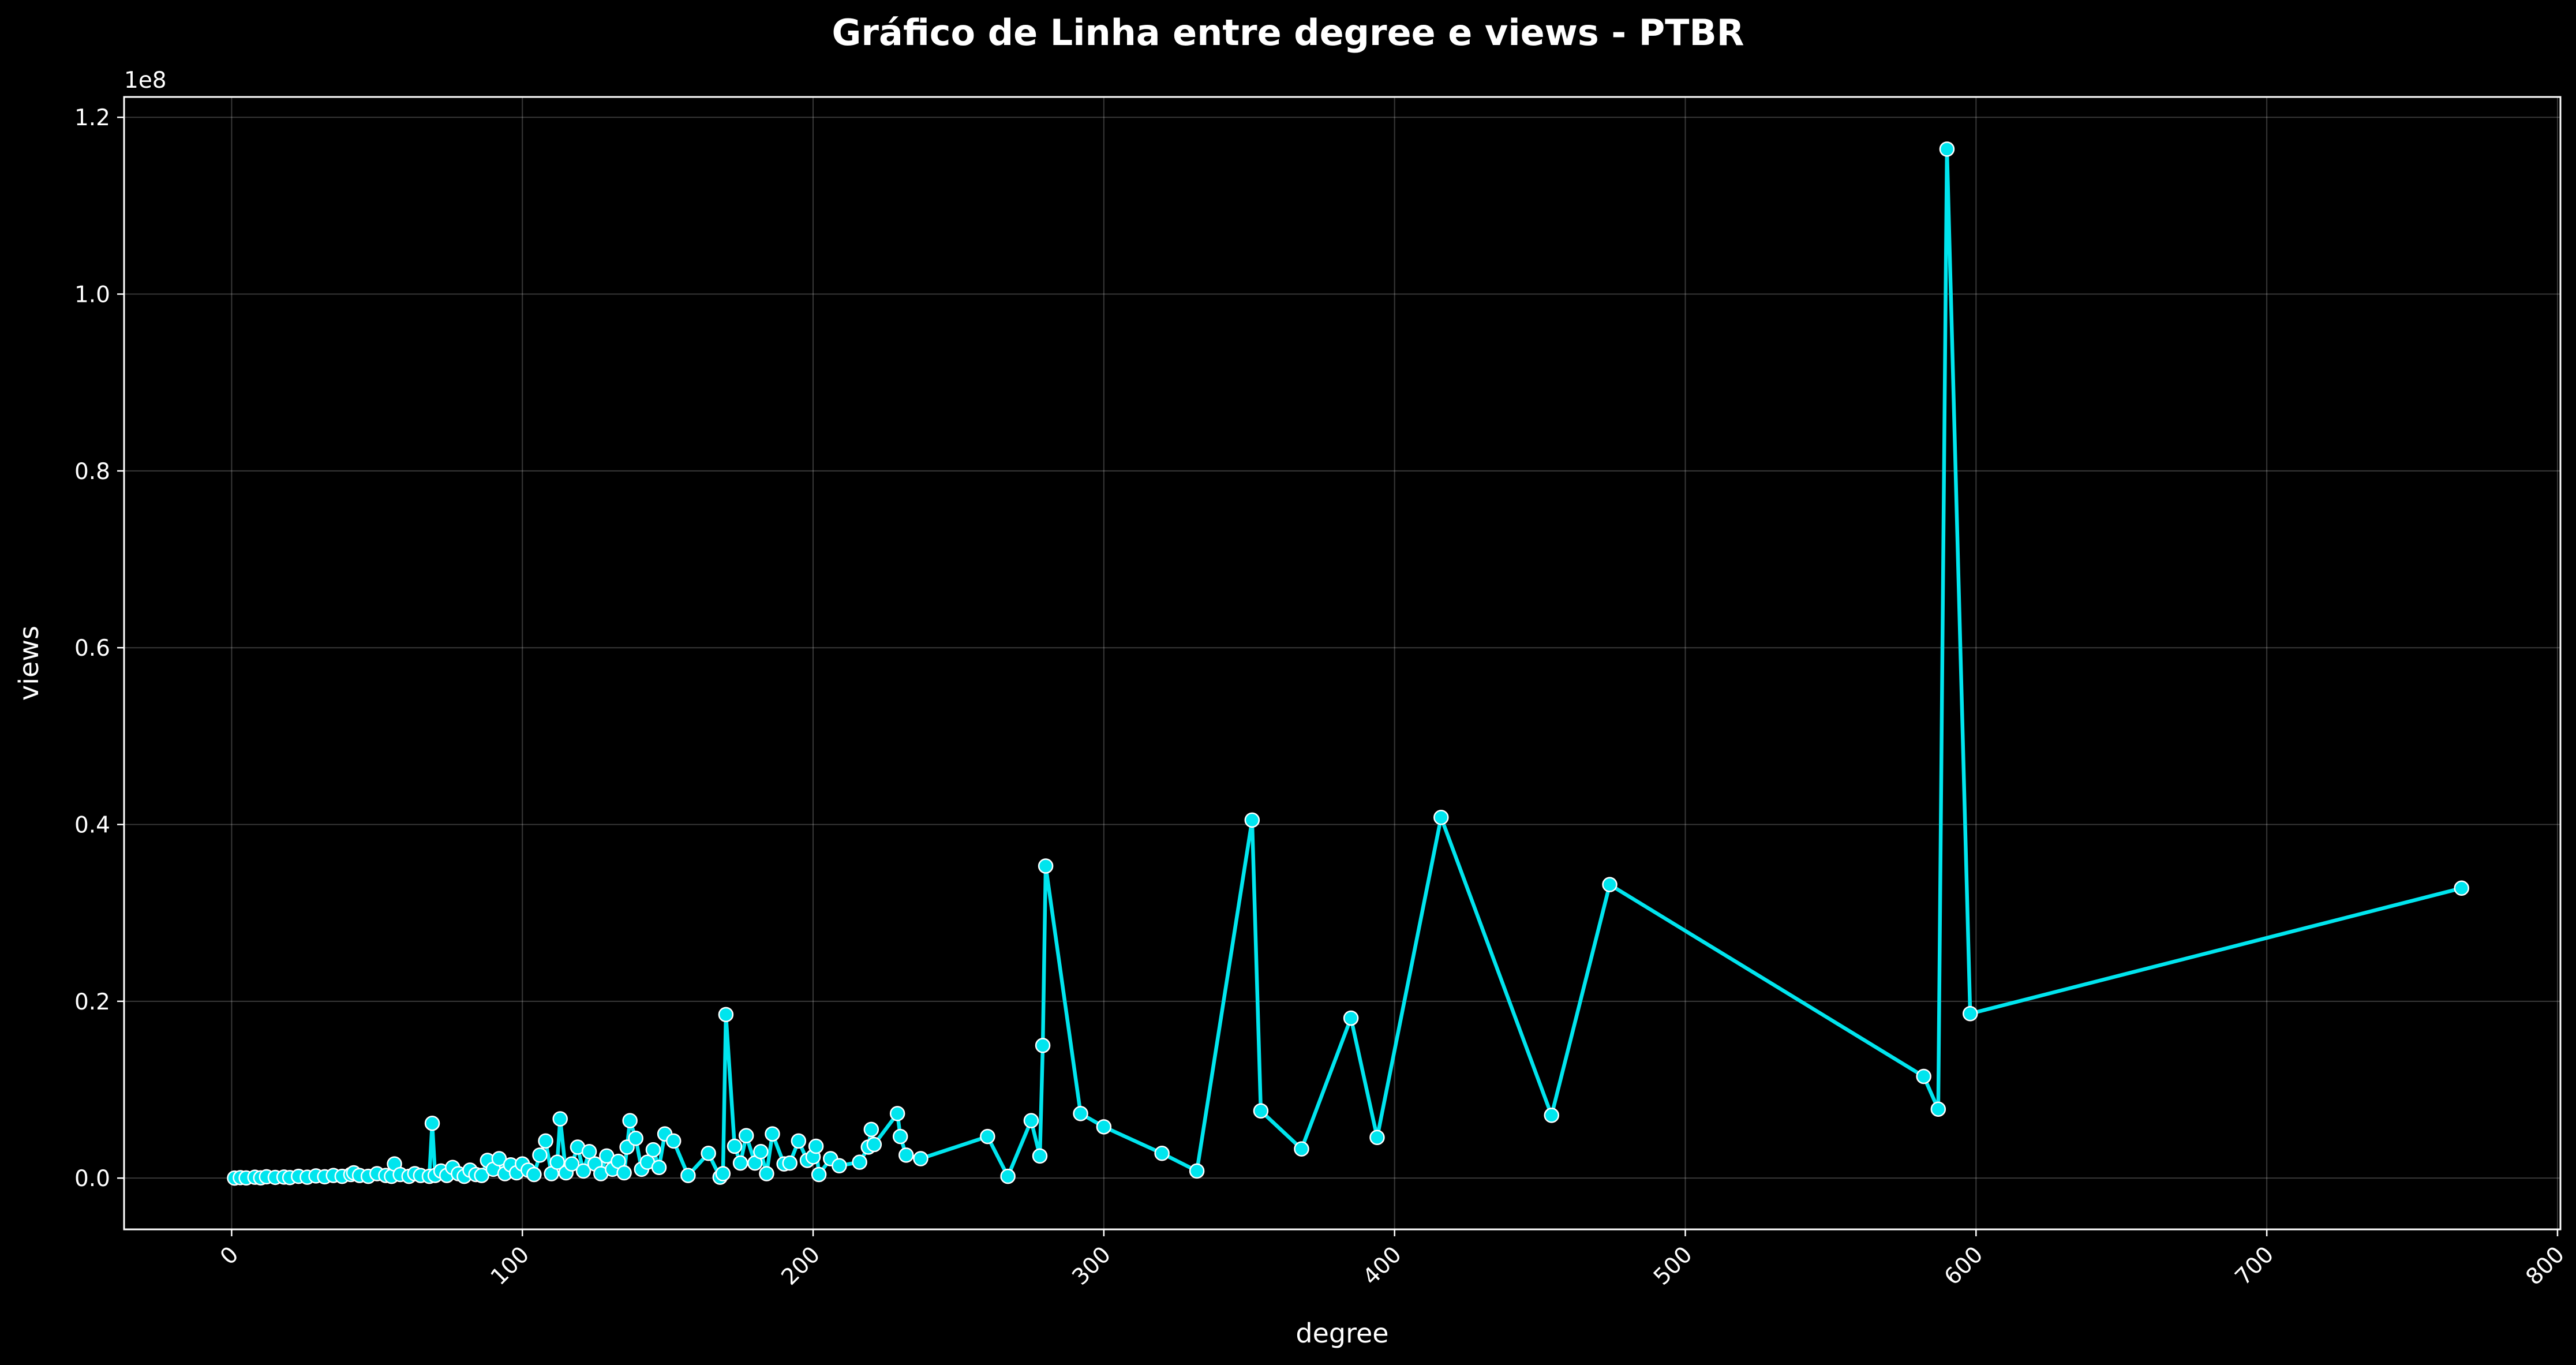 The image size is (2576, 1365). I want to click on y-offset-label: 1e8, so click(145, 81).